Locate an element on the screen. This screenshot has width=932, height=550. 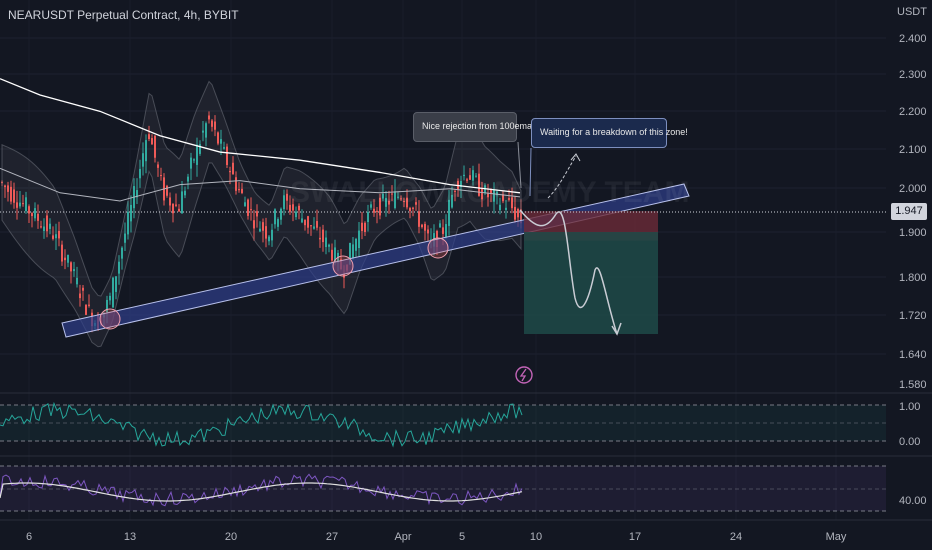
y-tick-label: 1.800 is located at coordinates (913, 278).